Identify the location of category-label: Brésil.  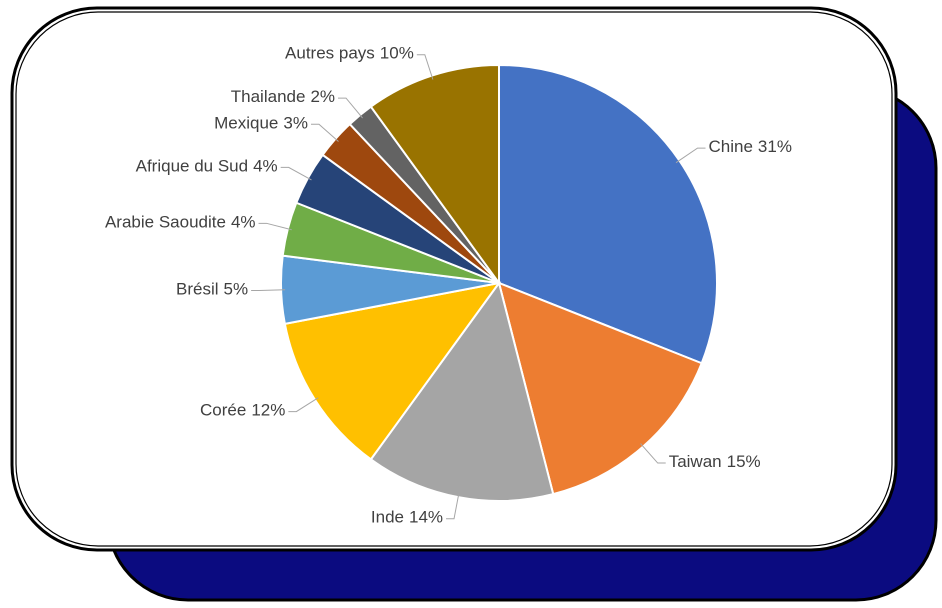
(197, 289).